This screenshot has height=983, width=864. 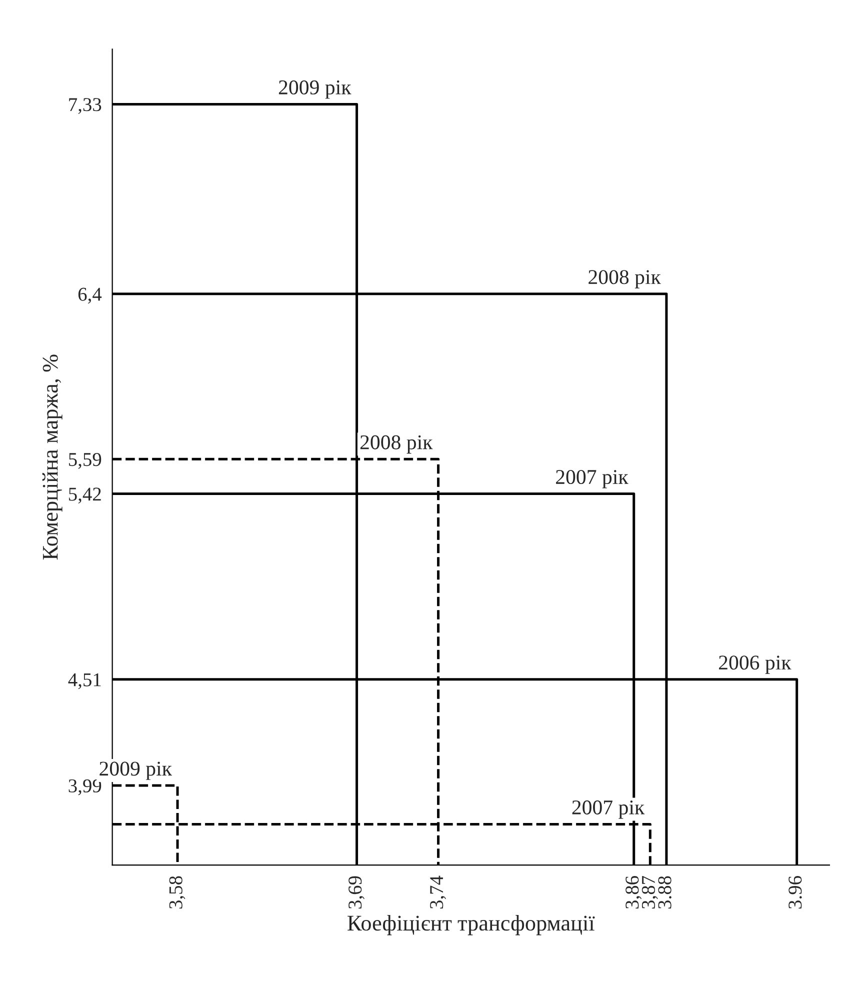 I want to click on x-tick-label: 3.88, so click(x=665, y=892).